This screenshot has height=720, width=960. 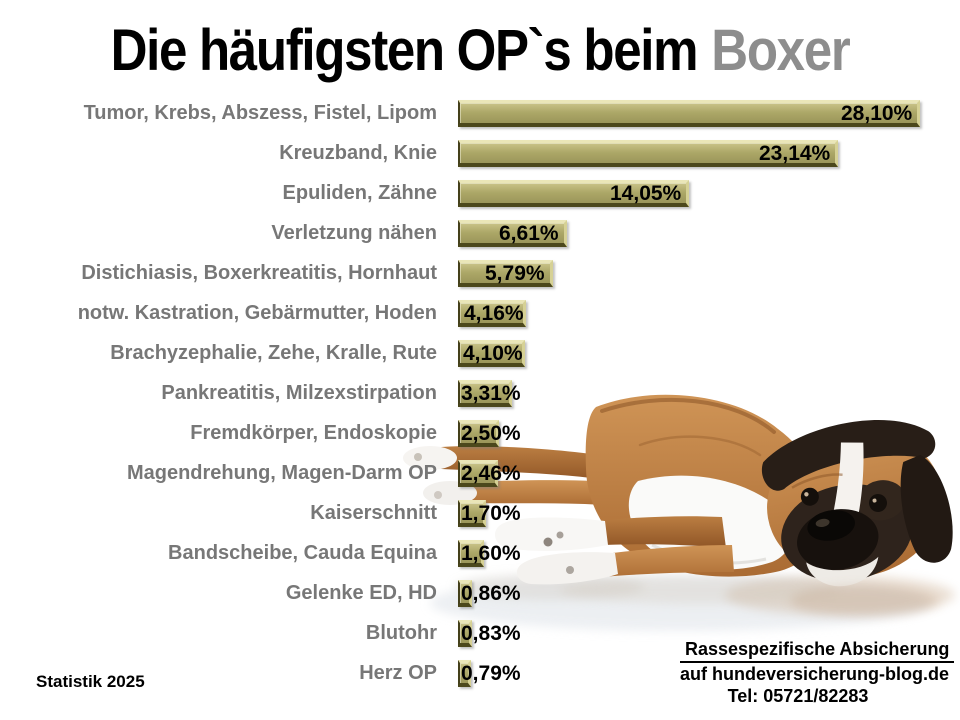 What do you see at coordinates (817, 650) in the screenshot?
I see `ad-line-heading: Rassespezifische Absicherung` at bounding box center [817, 650].